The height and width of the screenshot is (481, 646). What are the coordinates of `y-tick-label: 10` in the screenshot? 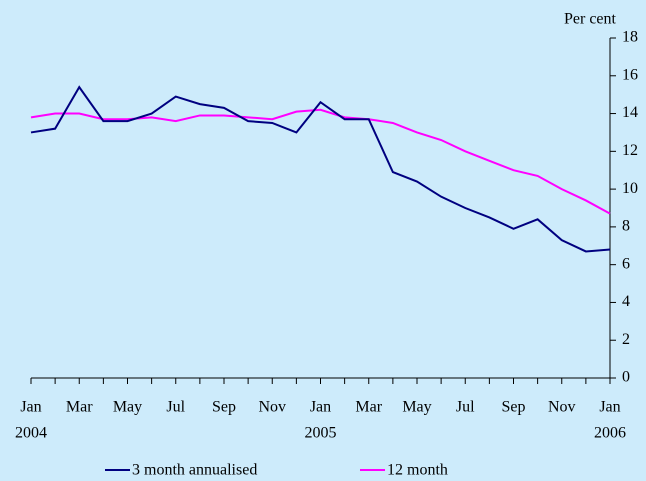 It's located at (630, 188).